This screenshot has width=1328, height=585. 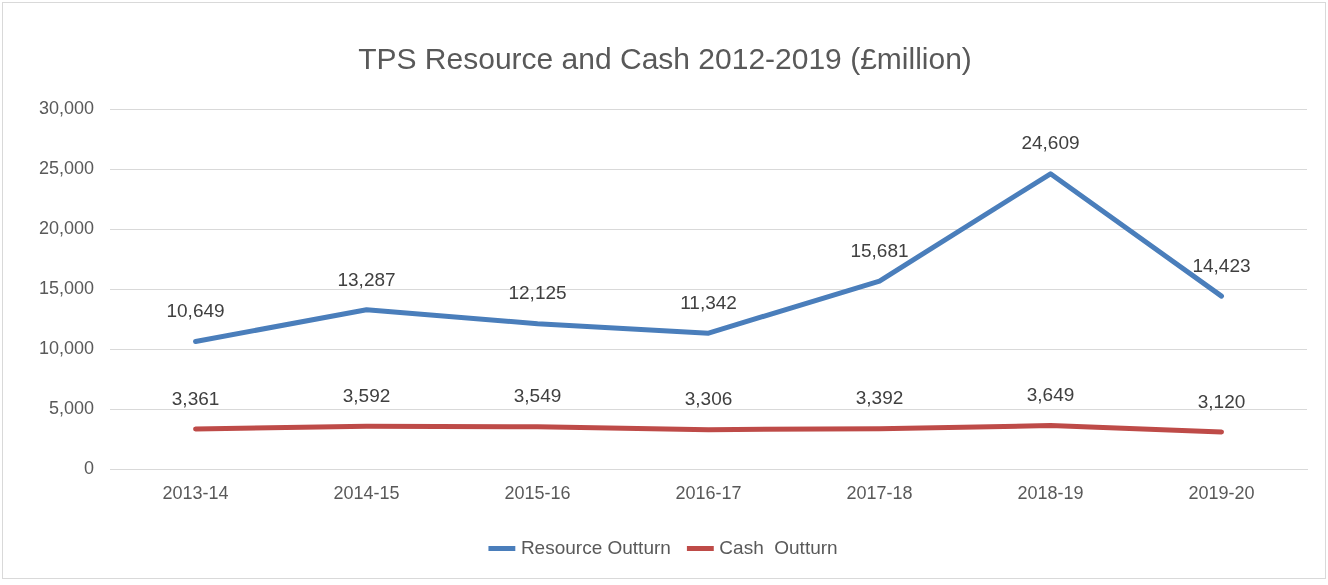 I want to click on y-tick-label: 20,000, so click(x=66, y=228).